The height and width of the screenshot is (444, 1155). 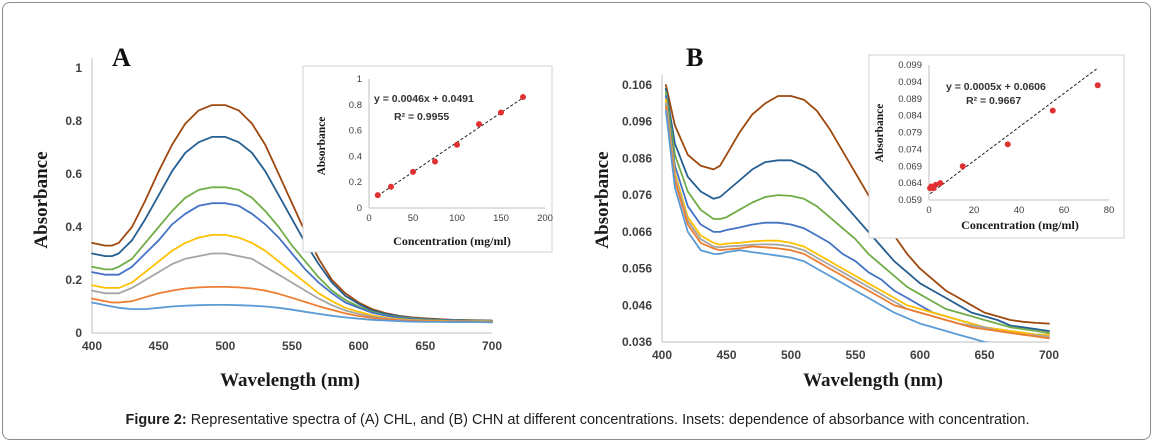 I want to click on y-tick-label: 0.076, so click(x=637, y=195).